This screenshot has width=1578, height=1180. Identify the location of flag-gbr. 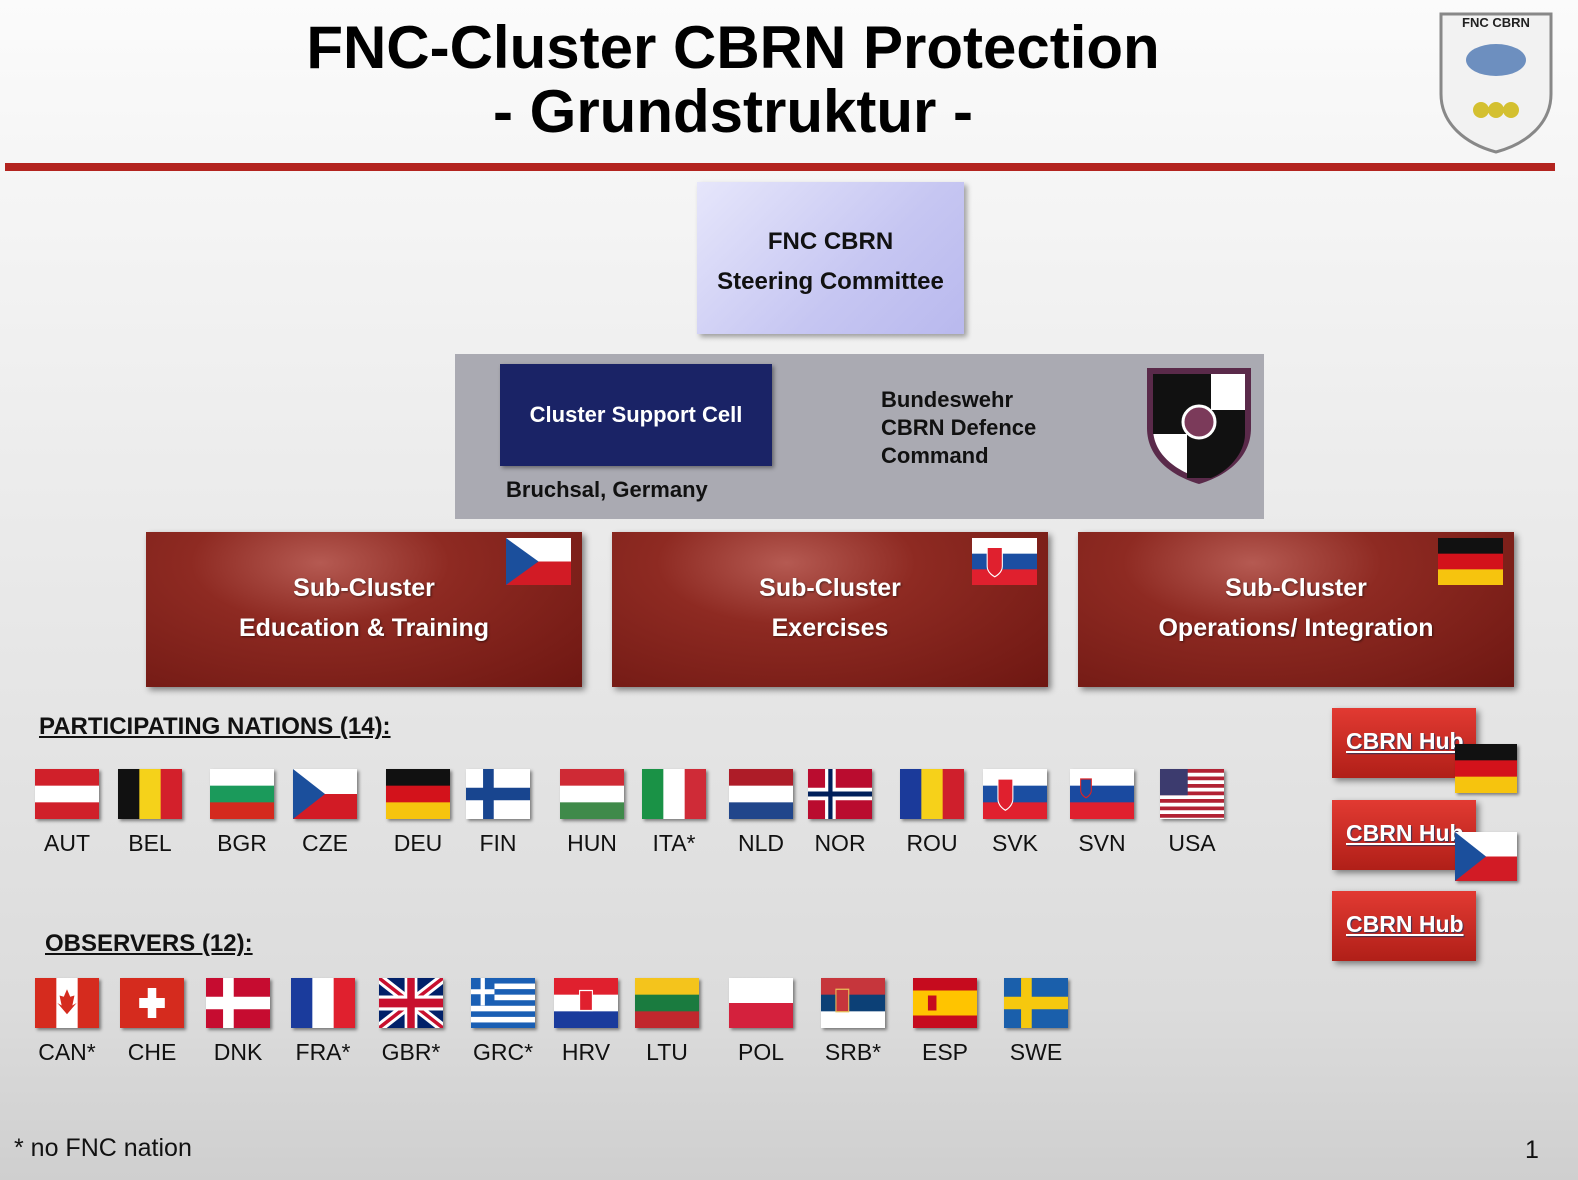
(411, 1003).